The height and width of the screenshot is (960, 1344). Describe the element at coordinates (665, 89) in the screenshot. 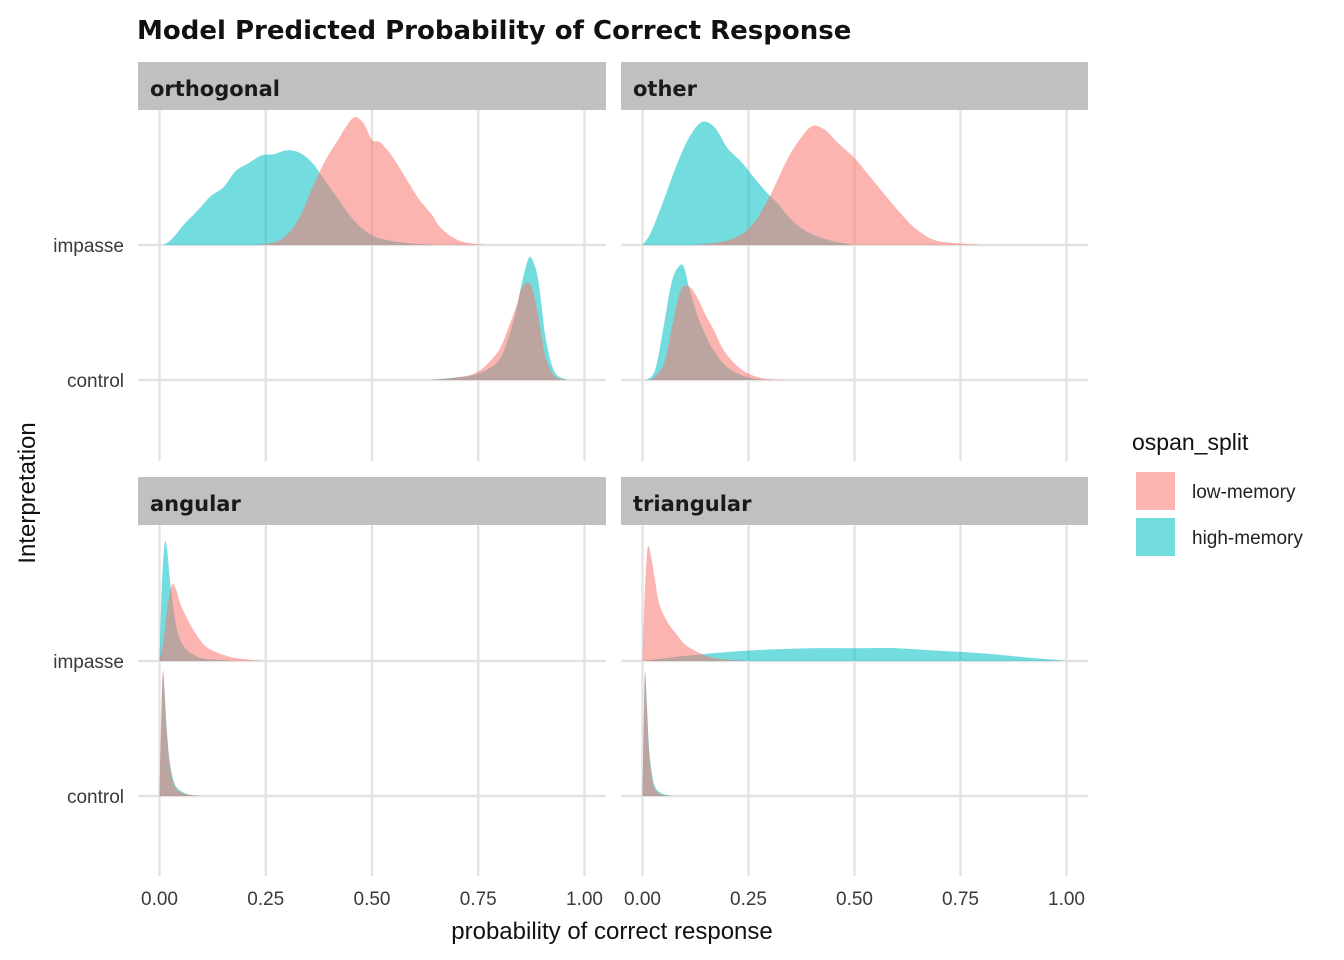

I see `strip-label-other: other` at that location.